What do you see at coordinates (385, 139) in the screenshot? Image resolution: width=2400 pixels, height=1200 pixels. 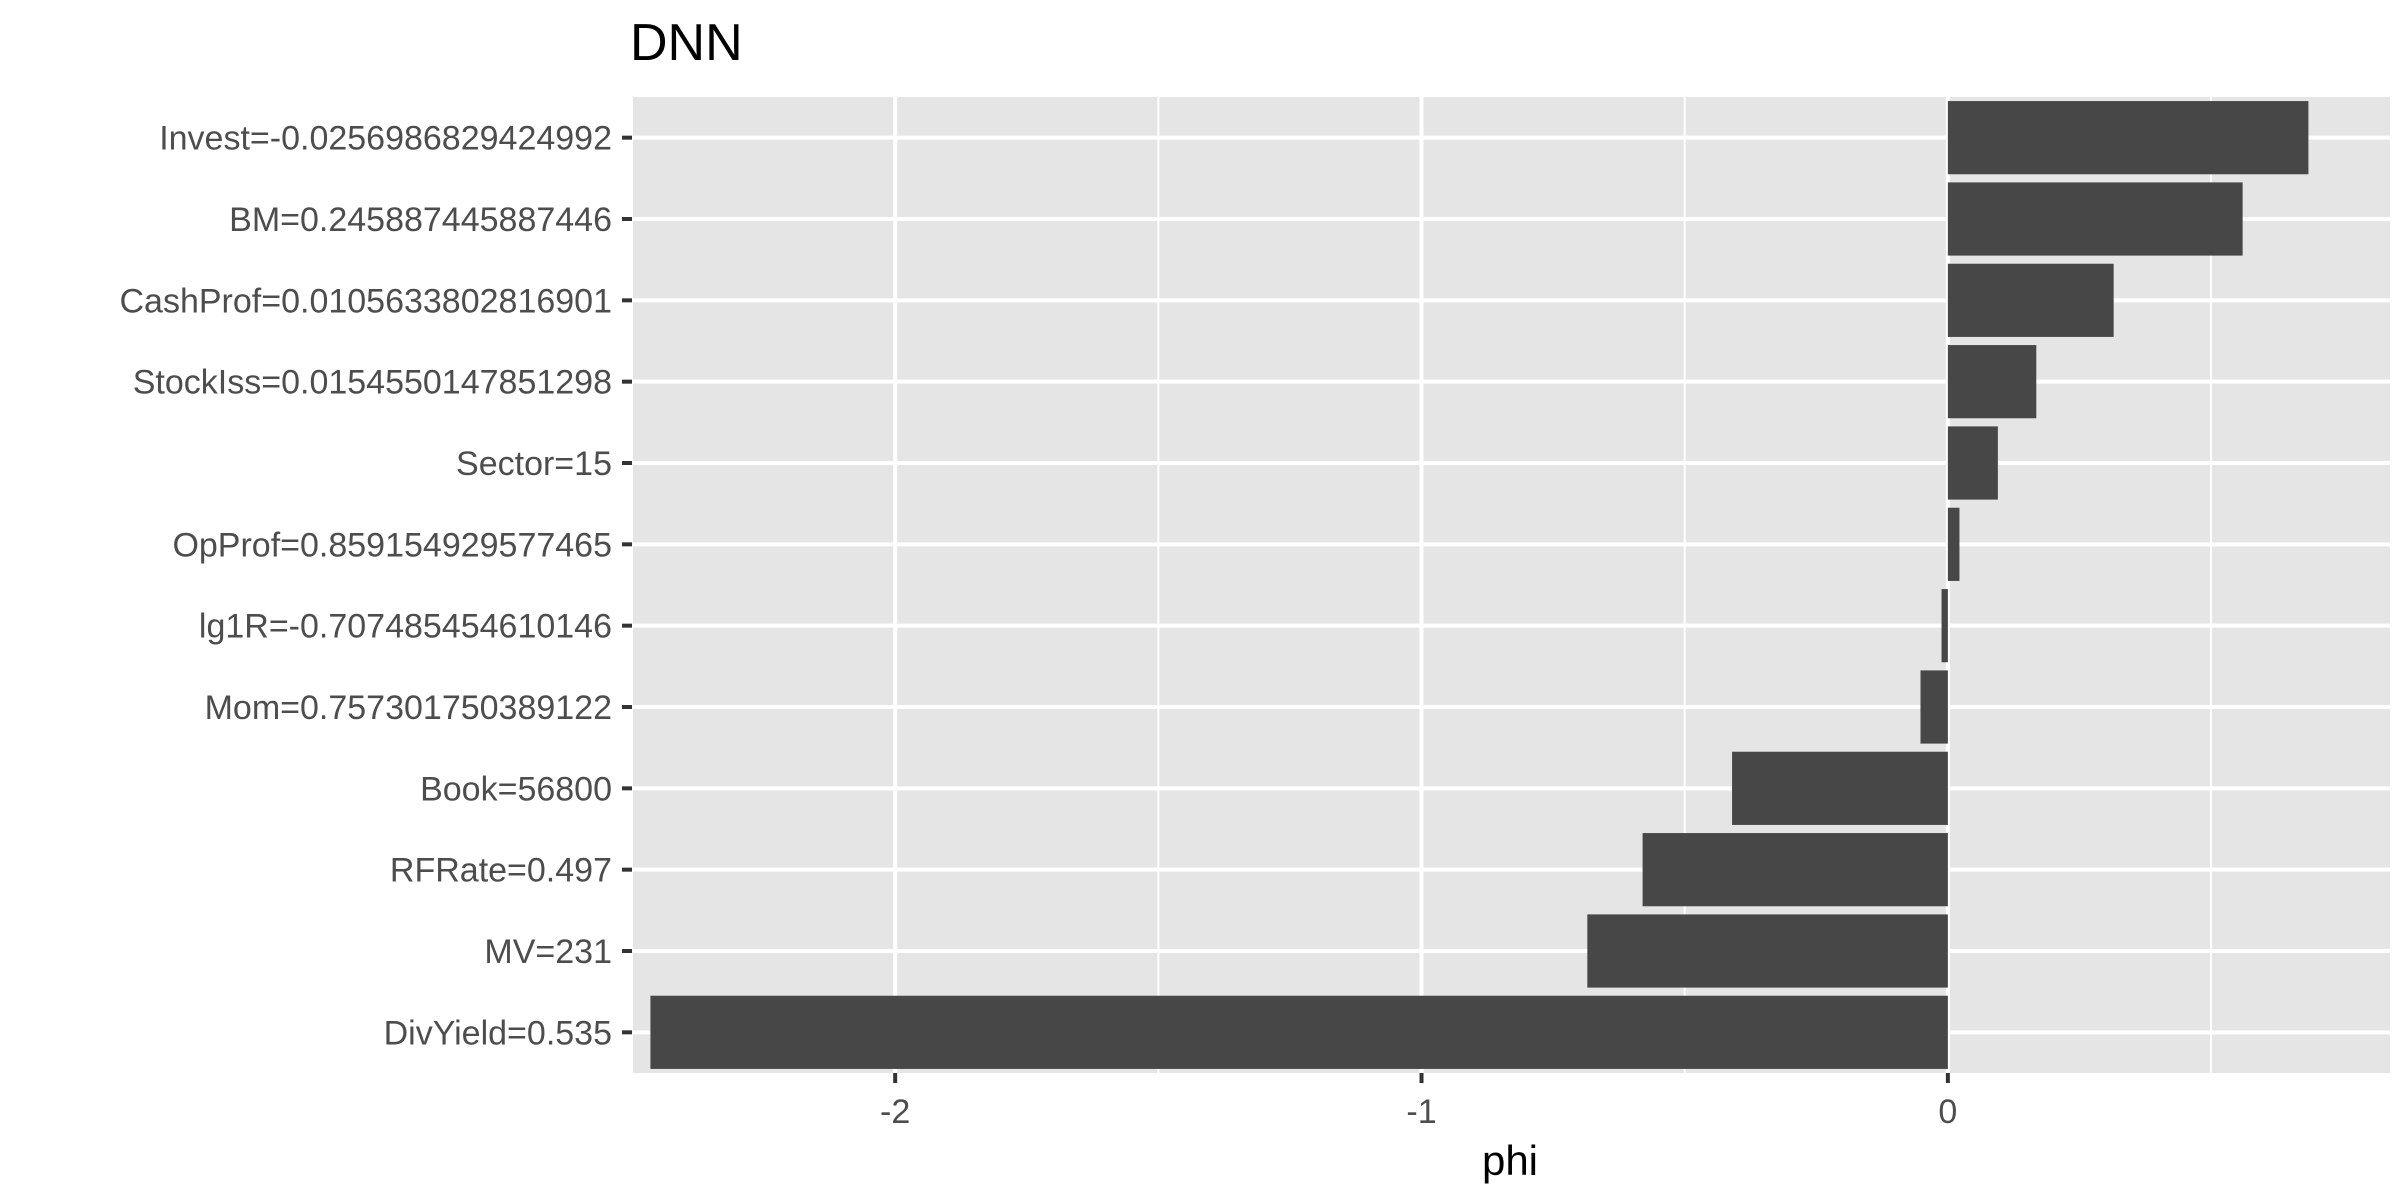 I see `y-tick-label: Invest=-0.0256986829424992` at bounding box center [385, 139].